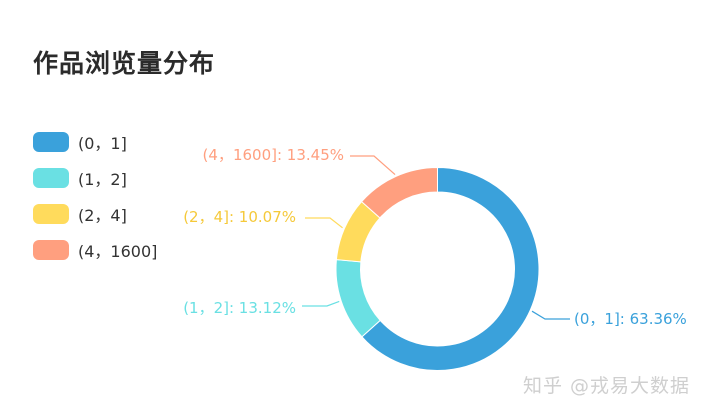  I want to click on slice-label-2-4: (2，4]: 10.07%, so click(239, 217).